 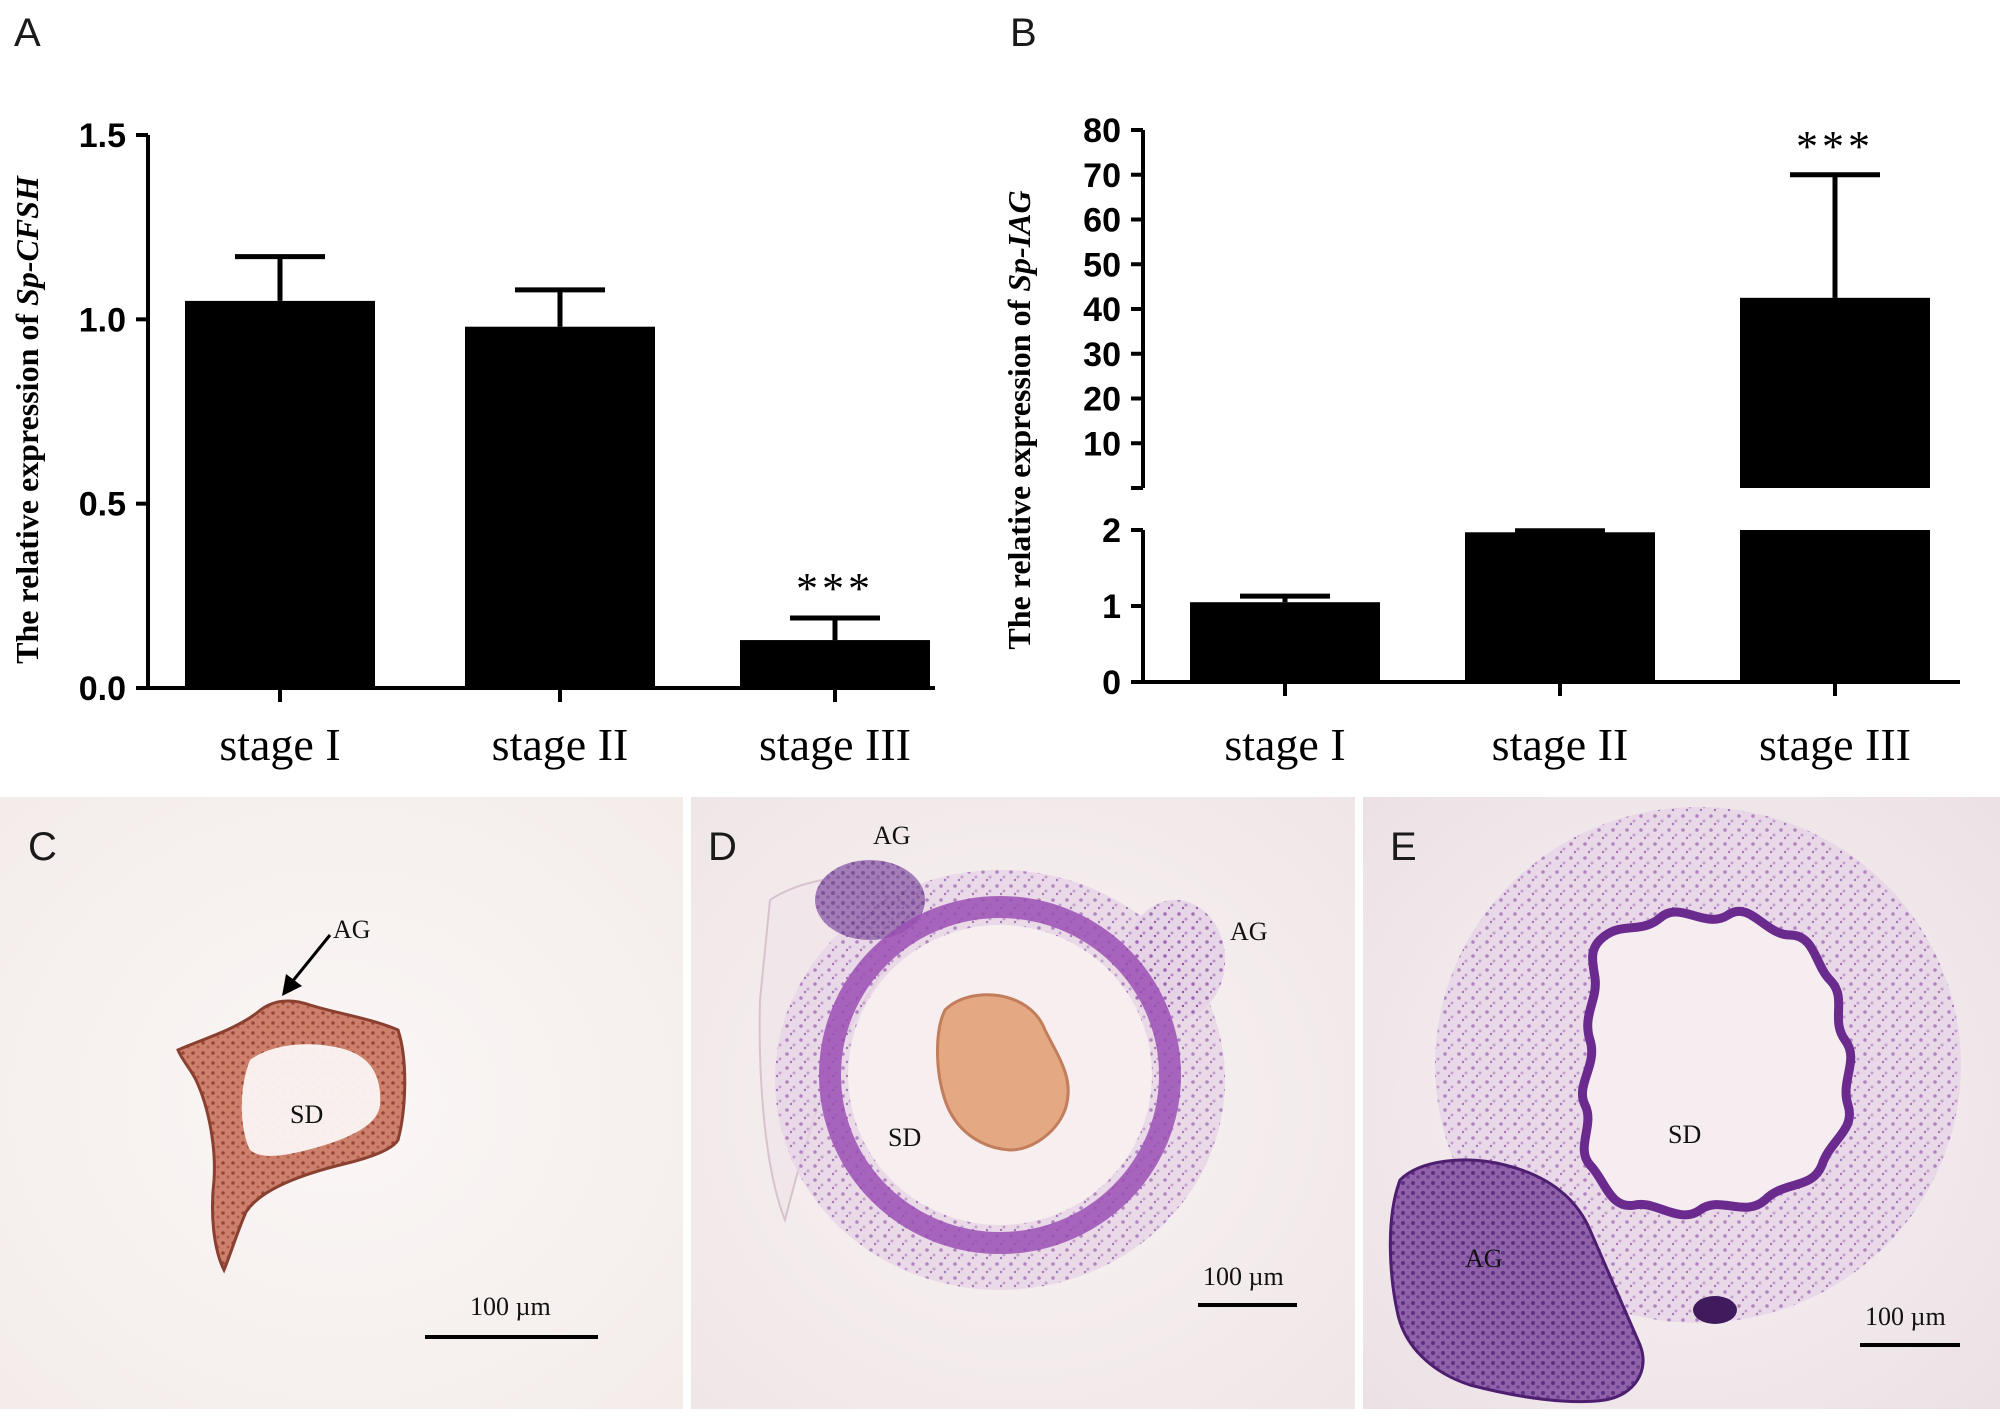 What do you see at coordinates (42, 847) in the screenshot?
I see `panel-label-c: C` at bounding box center [42, 847].